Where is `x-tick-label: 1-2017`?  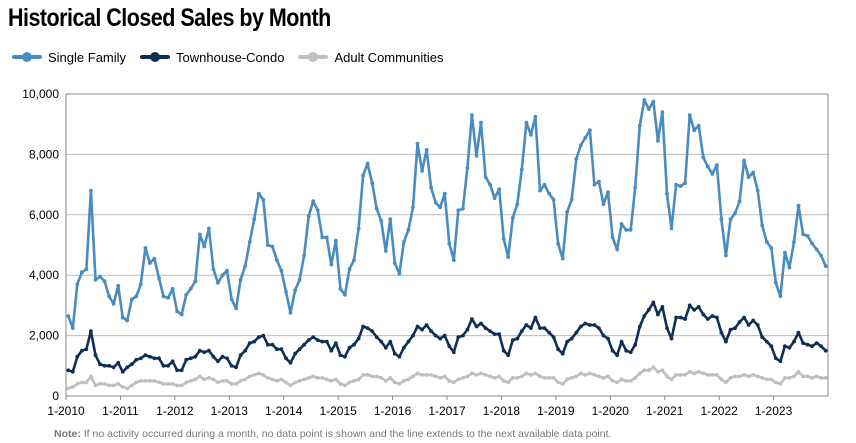
x-tick-label: 1-2017 is located at coordinates (447, 411).